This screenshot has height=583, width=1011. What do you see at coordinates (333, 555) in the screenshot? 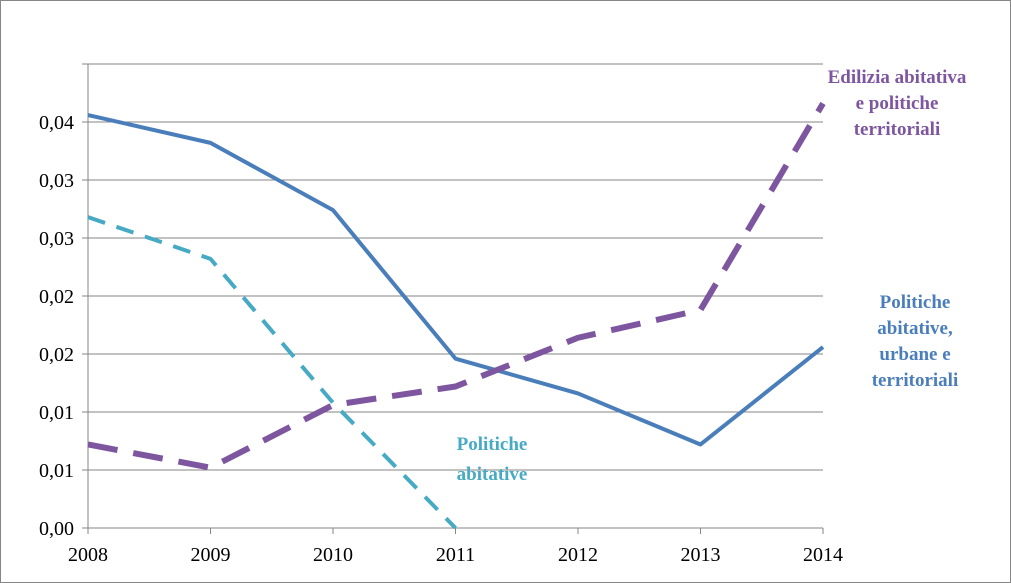
I see `x-tick-label: 2010` at bounding box center [333, 555].